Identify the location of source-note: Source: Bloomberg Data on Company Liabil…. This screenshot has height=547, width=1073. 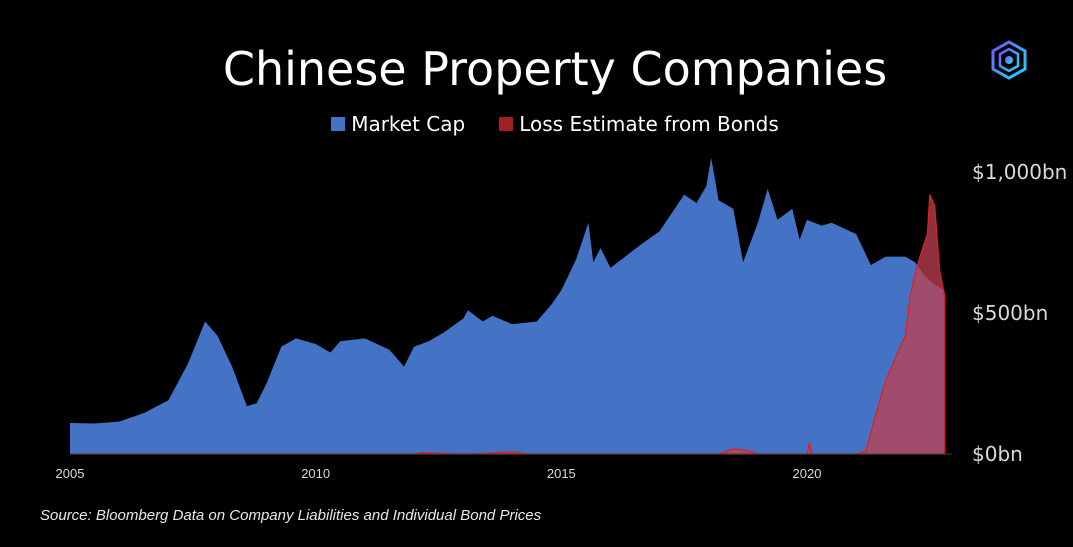
(291, 515).